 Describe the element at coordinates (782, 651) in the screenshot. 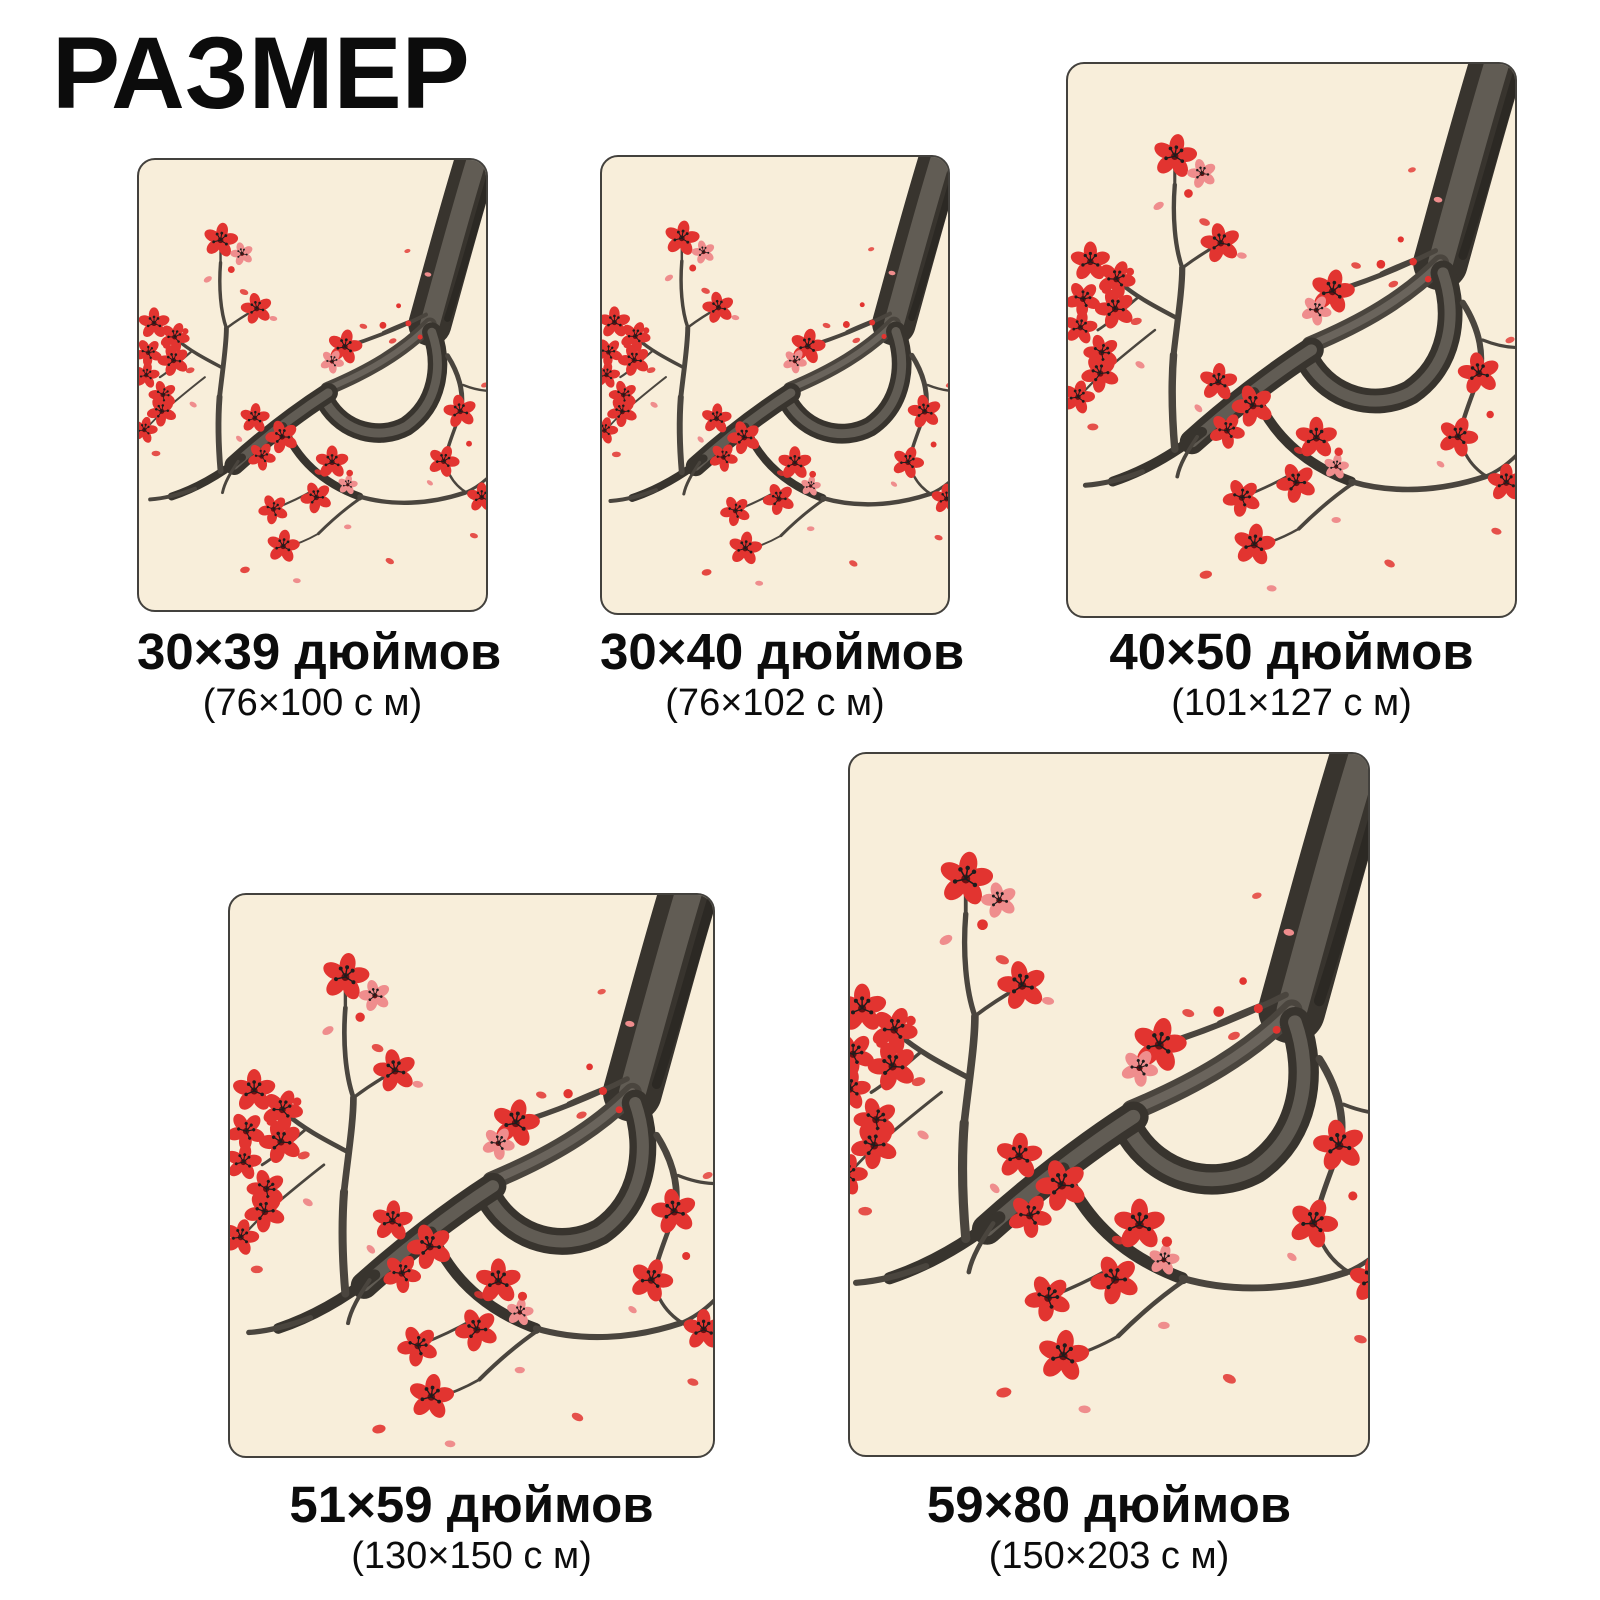

I see `size-label-inches: 30×40 дюймов` at that location.